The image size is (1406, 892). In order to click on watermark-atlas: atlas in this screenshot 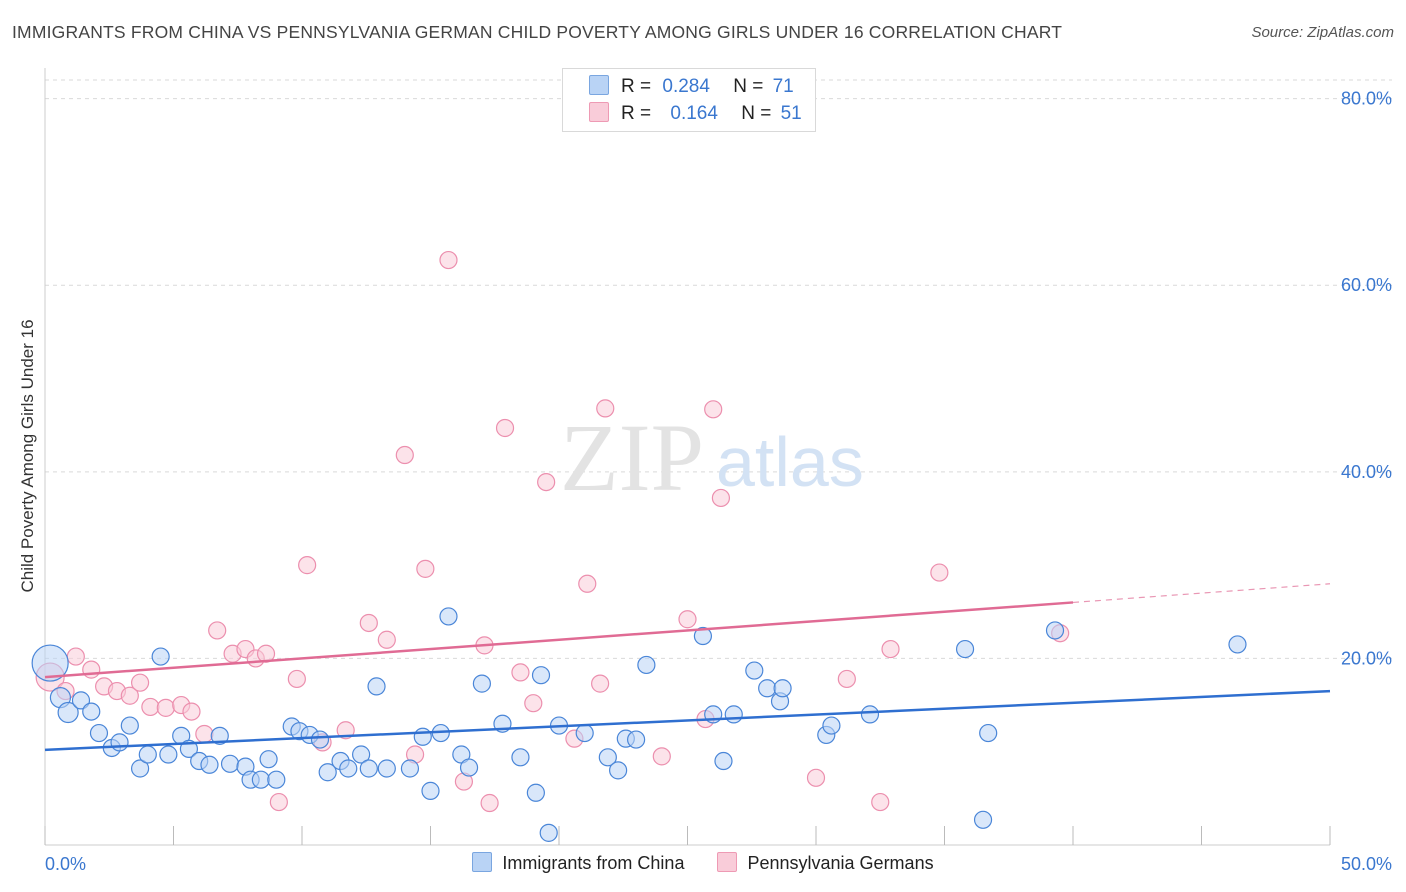, I will do `click(790, 462)`.